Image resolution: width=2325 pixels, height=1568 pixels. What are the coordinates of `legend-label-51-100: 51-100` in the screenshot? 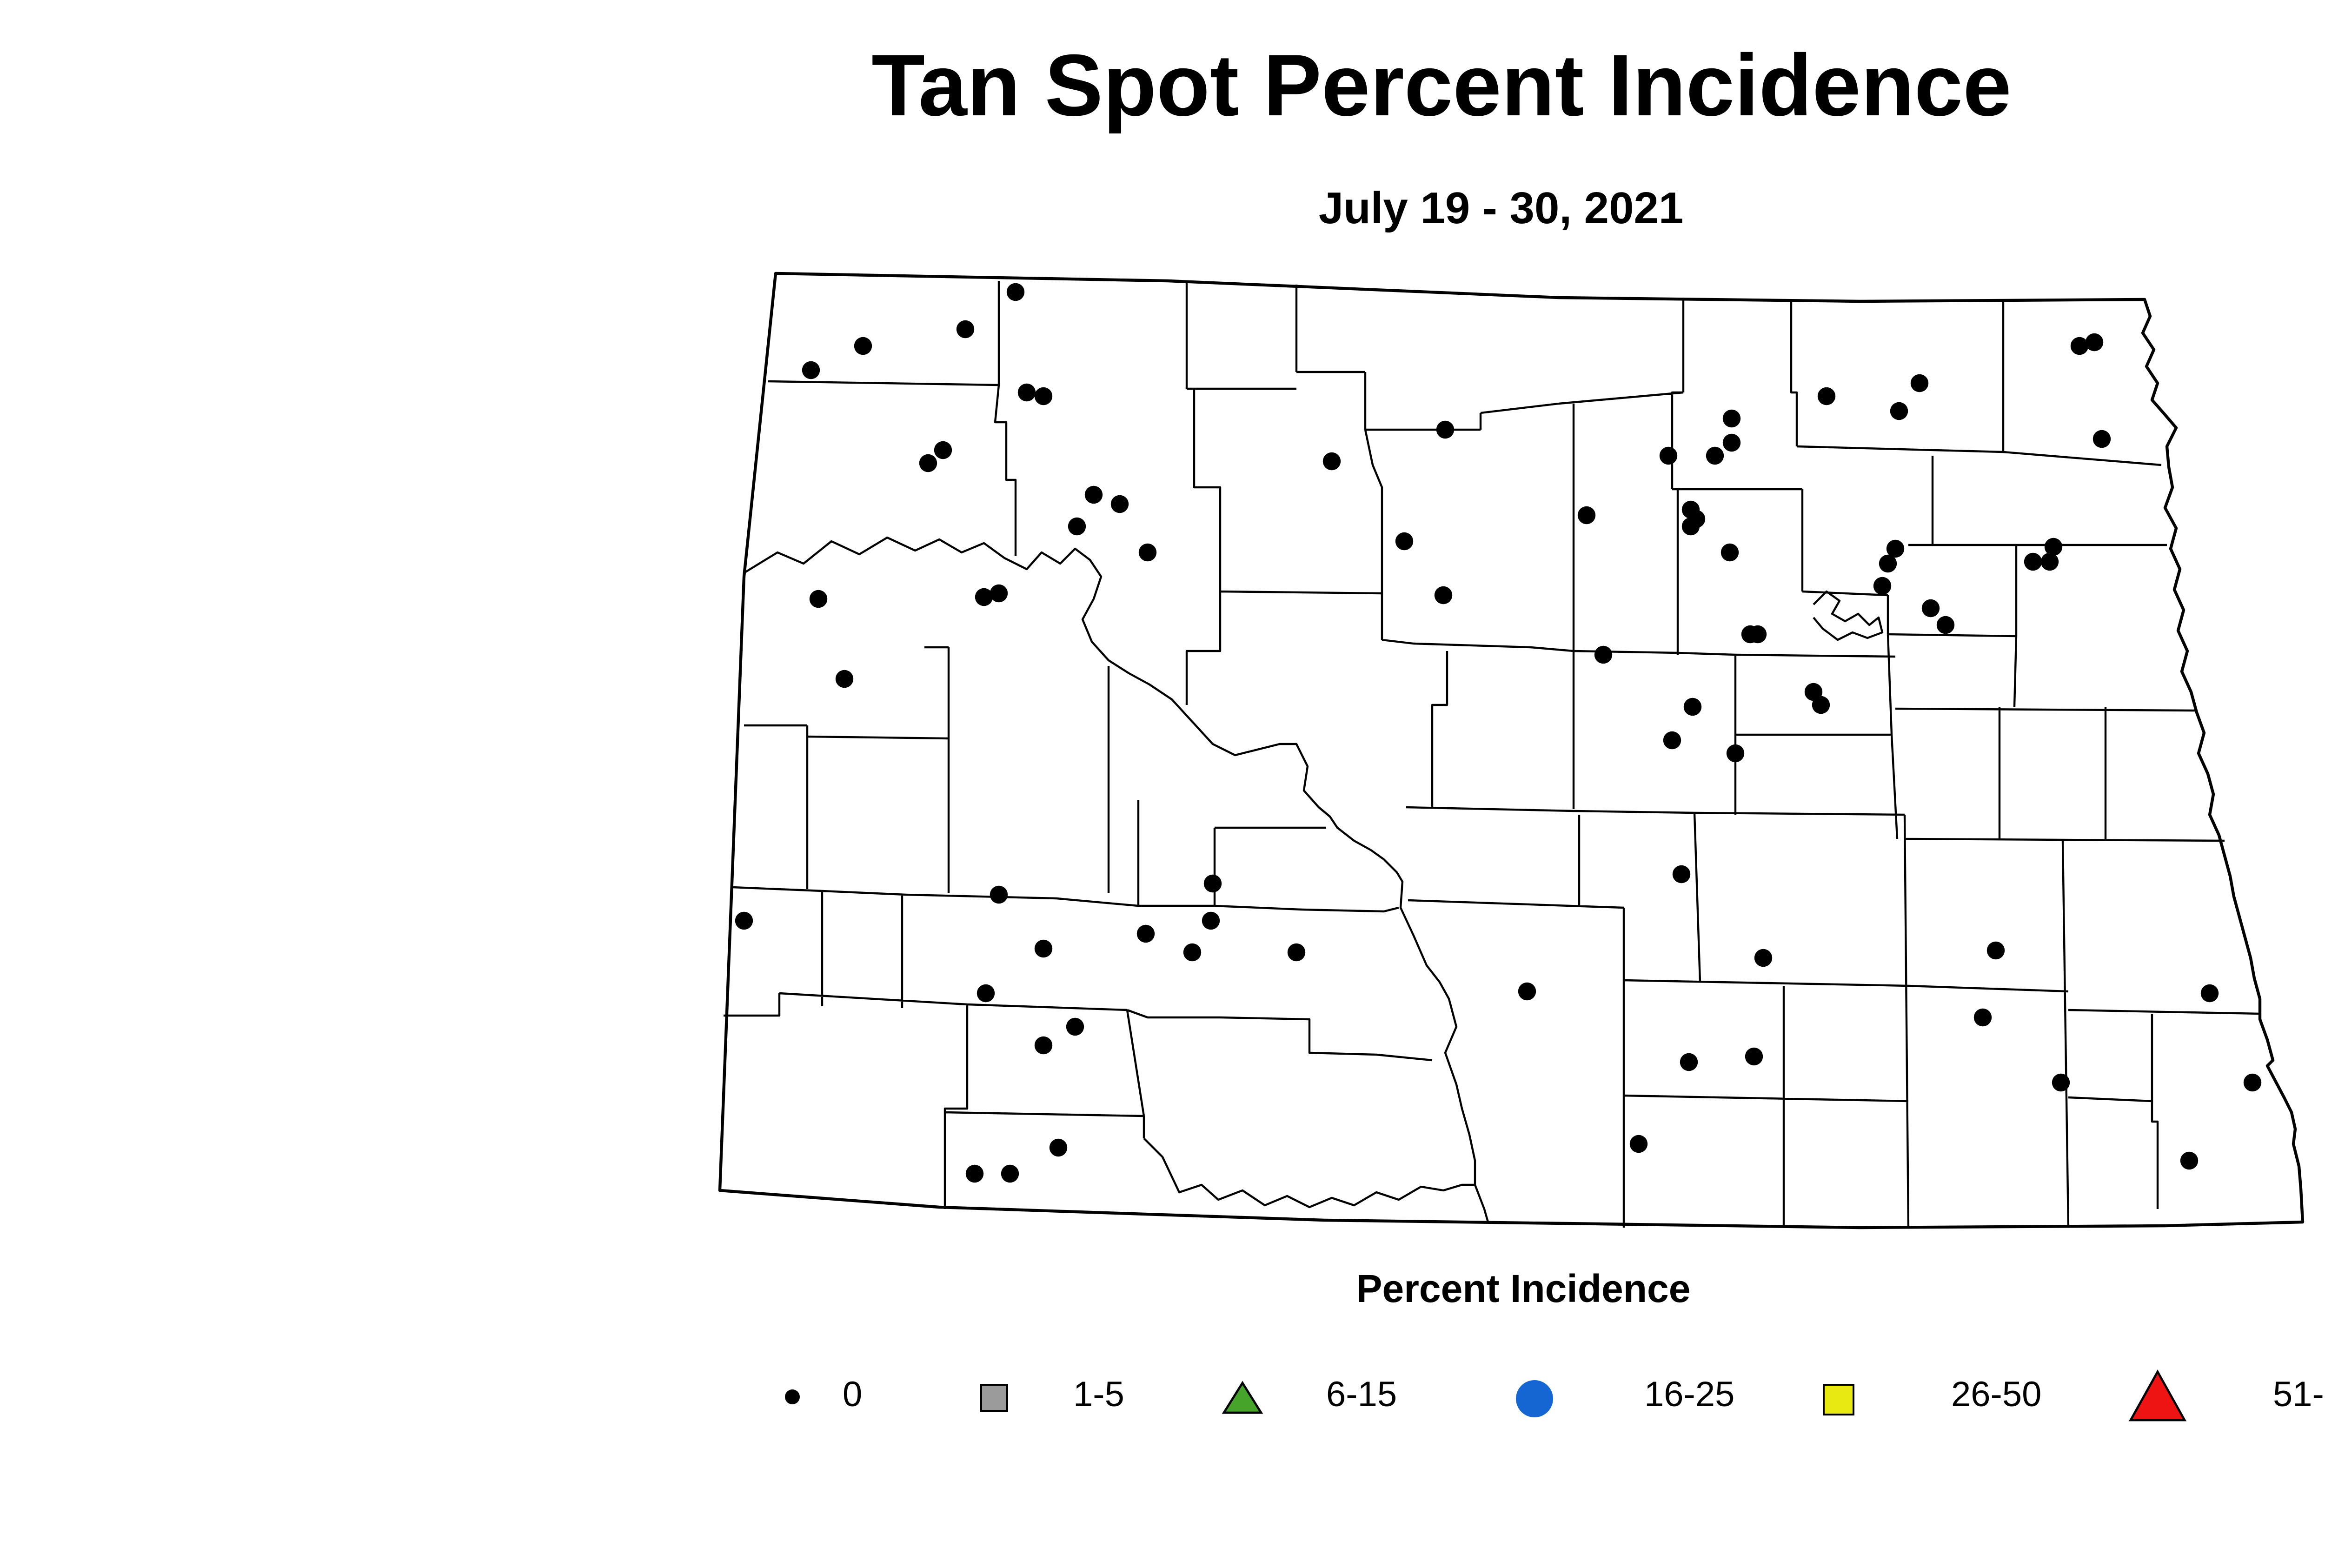 It's located at (2299, 1395).